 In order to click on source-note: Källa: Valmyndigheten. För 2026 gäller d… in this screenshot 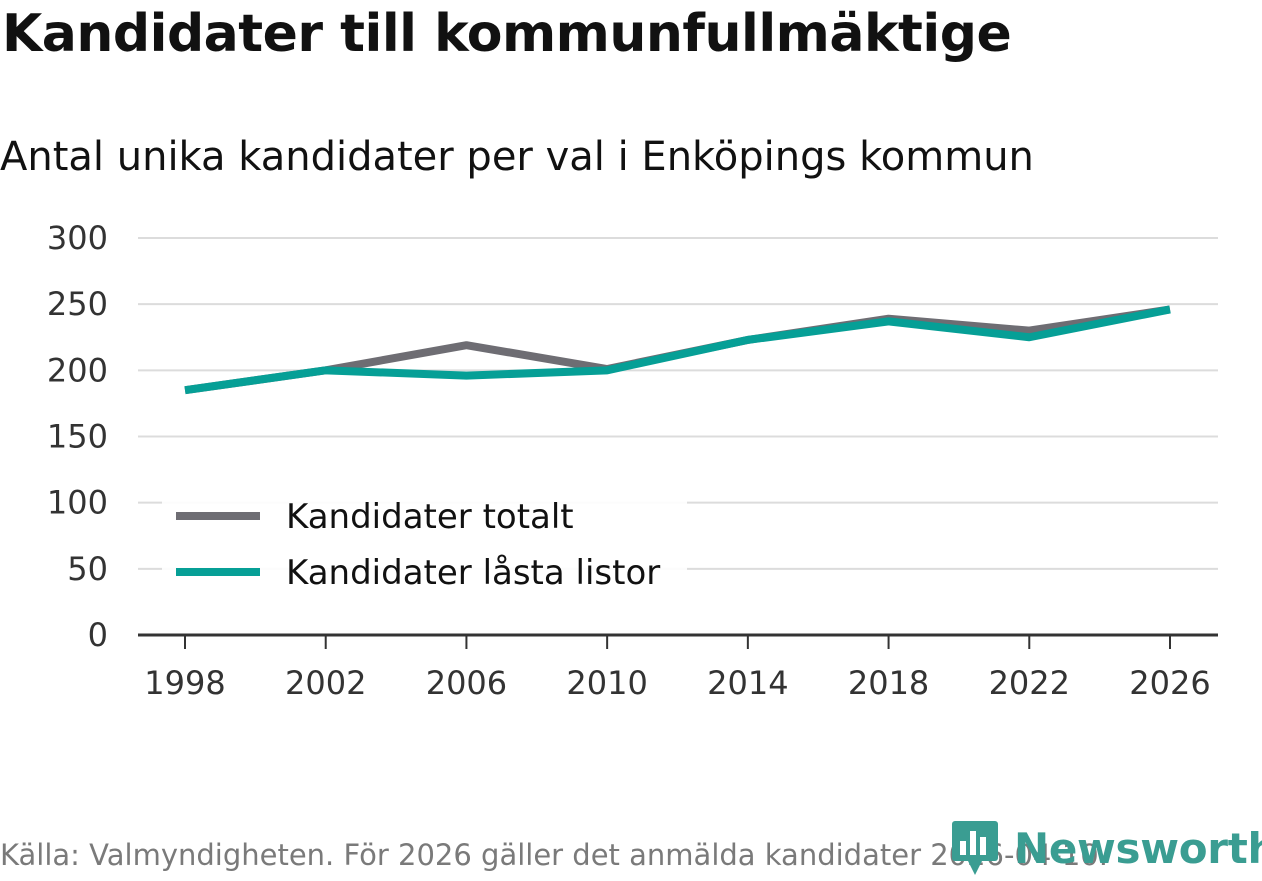, I will do `click(554, 855)`.